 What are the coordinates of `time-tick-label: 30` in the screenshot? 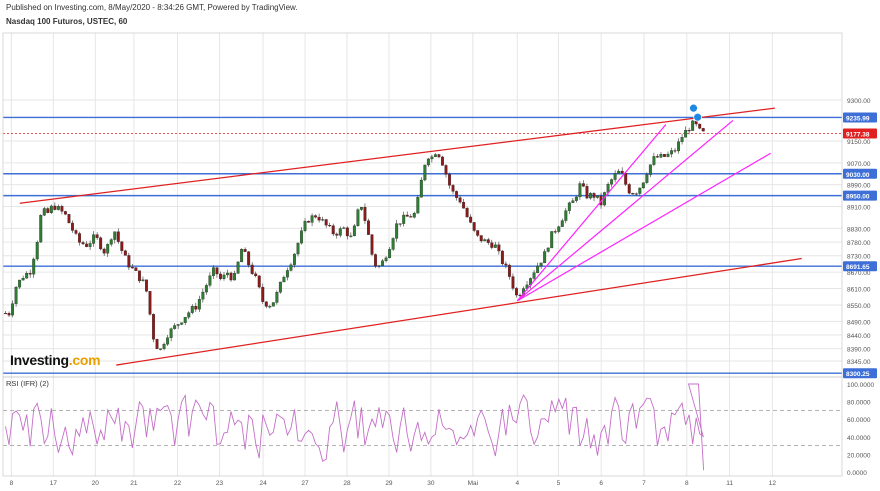 It's located at (431, 483).